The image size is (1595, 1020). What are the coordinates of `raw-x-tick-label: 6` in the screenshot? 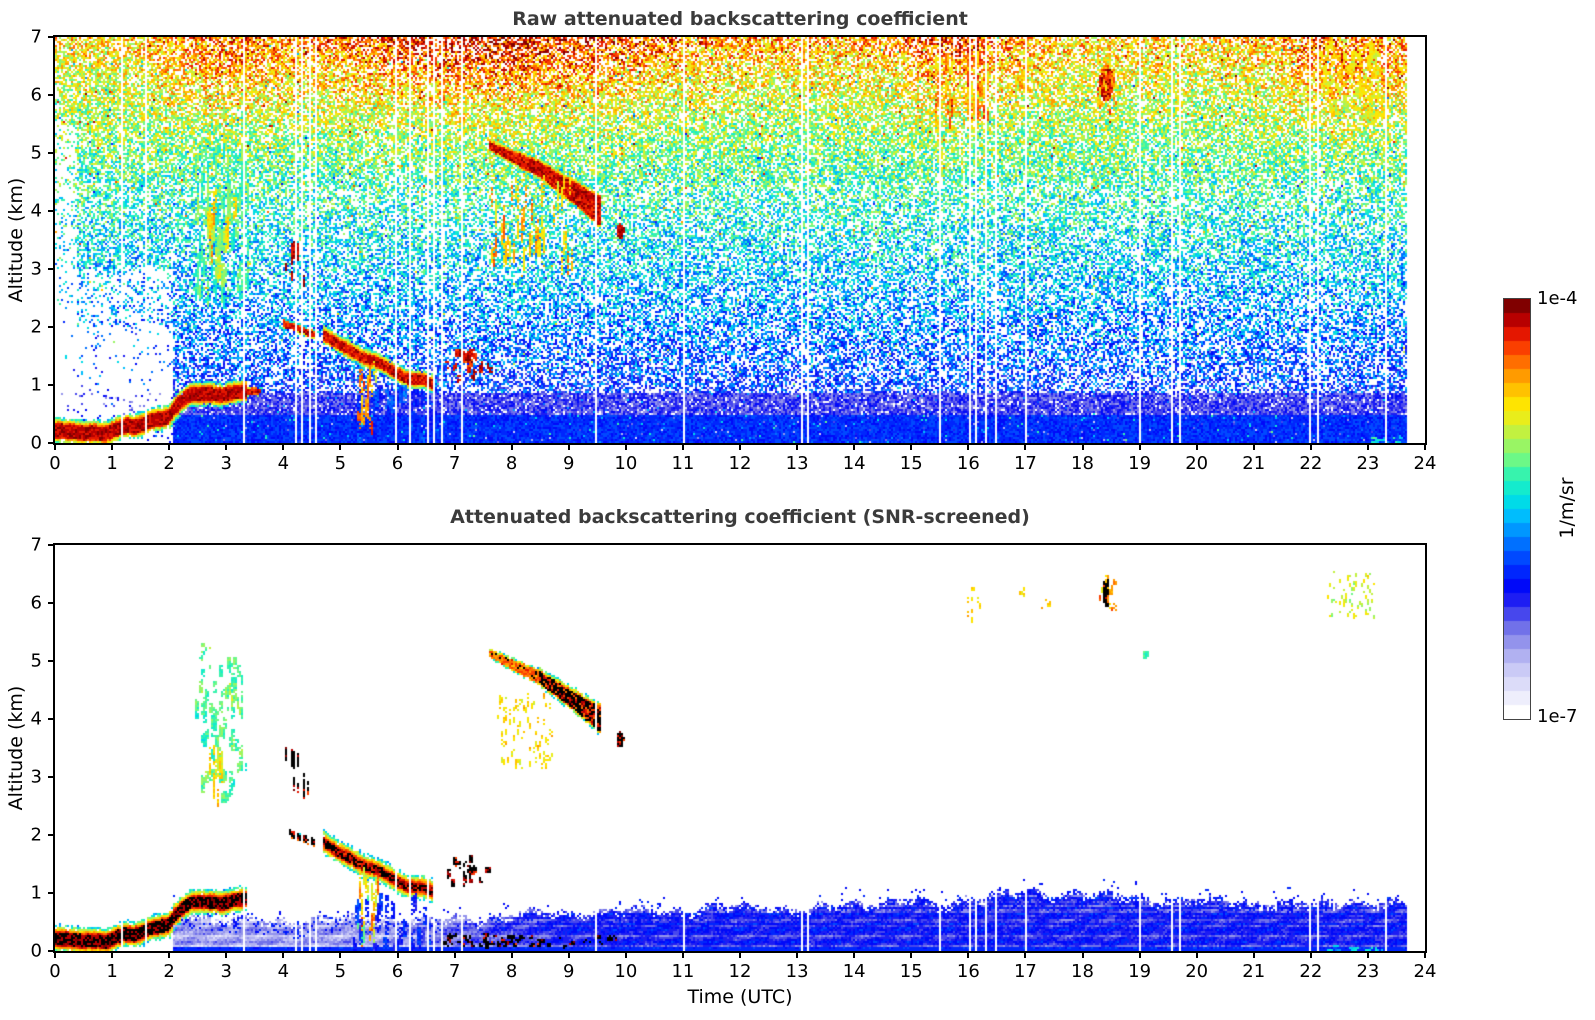 It's located at (397, 463).